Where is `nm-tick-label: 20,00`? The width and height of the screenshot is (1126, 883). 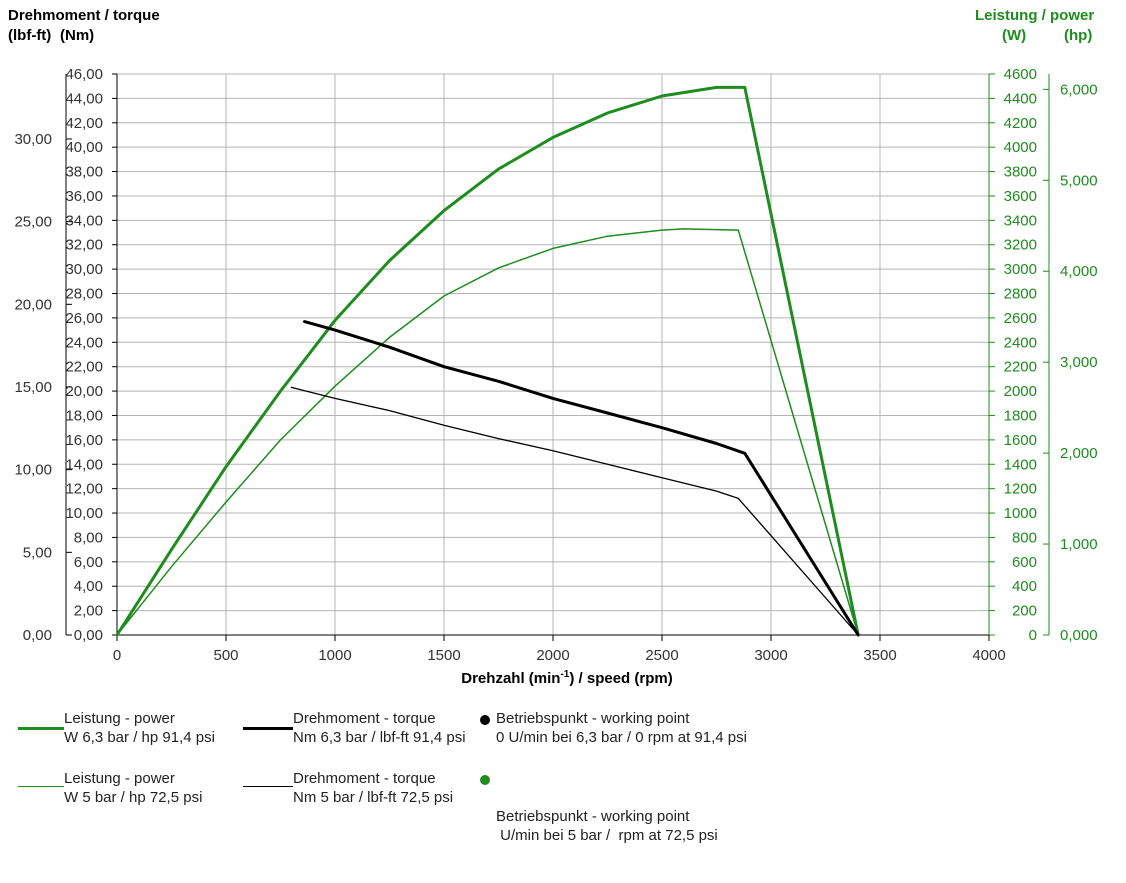
nm-tick-label: 20,00 is located at coordinates (84, 391).